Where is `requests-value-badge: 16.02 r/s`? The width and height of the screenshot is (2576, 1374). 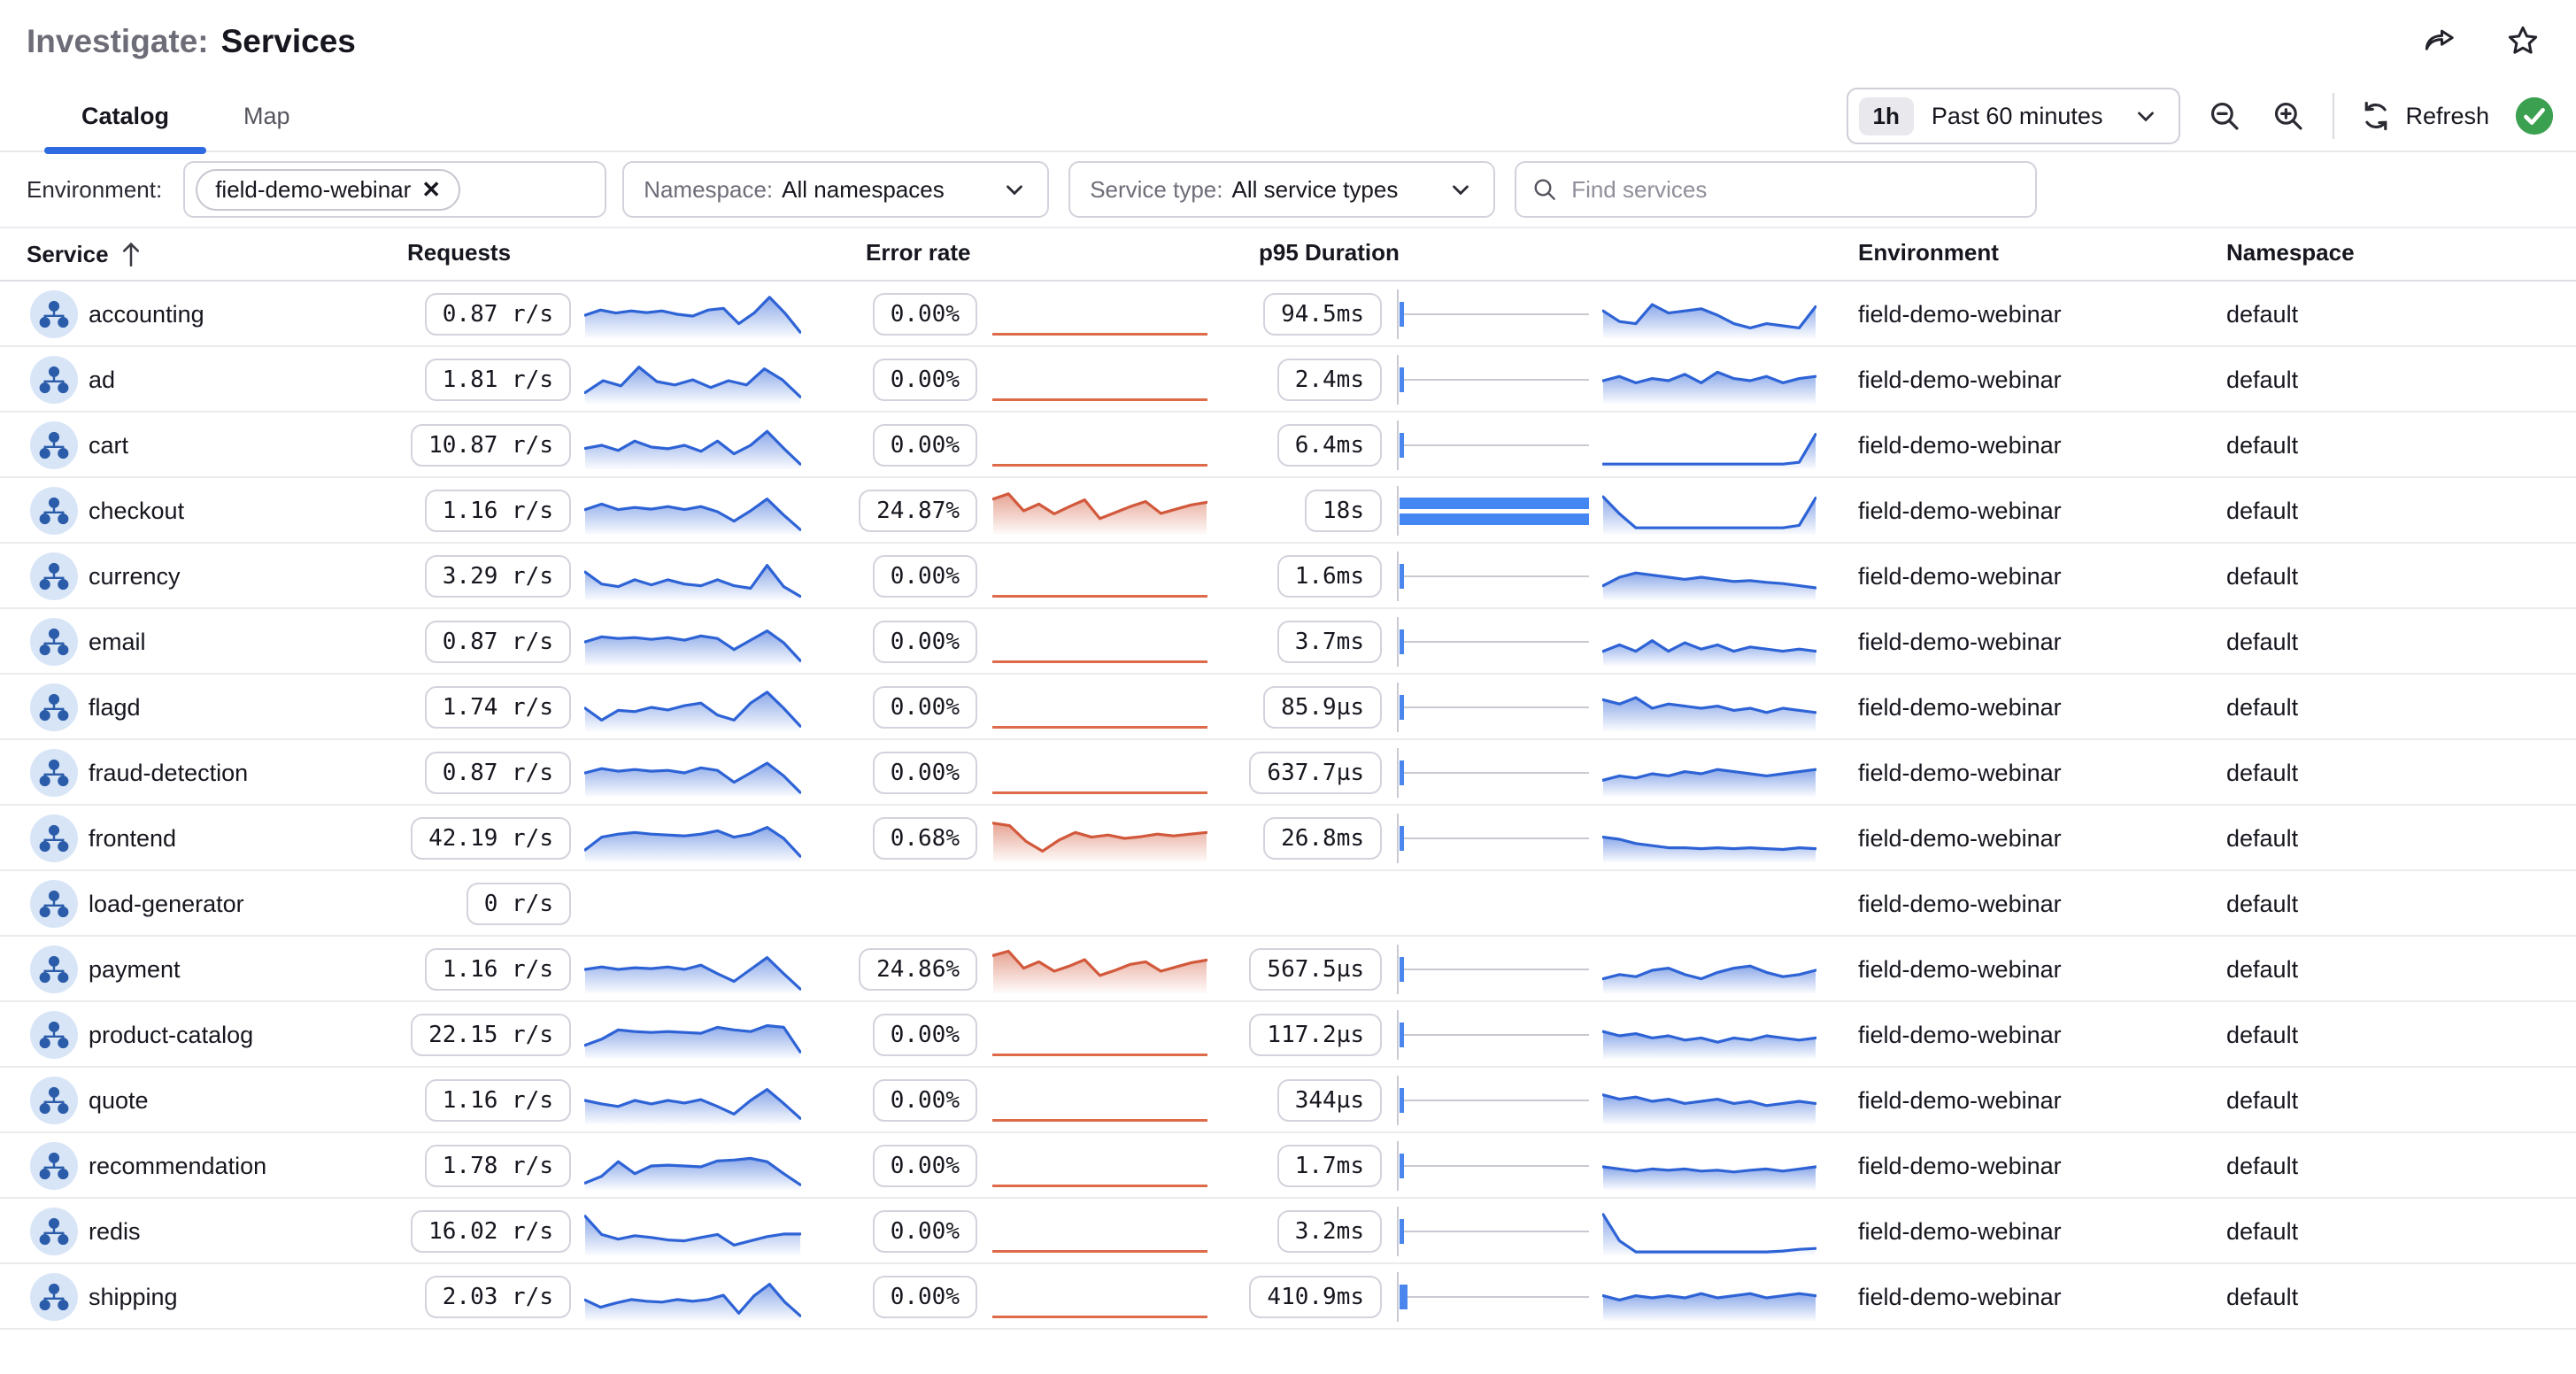
requests-value-badge: 16.02 r/s is located at coordinates (491, 1231).